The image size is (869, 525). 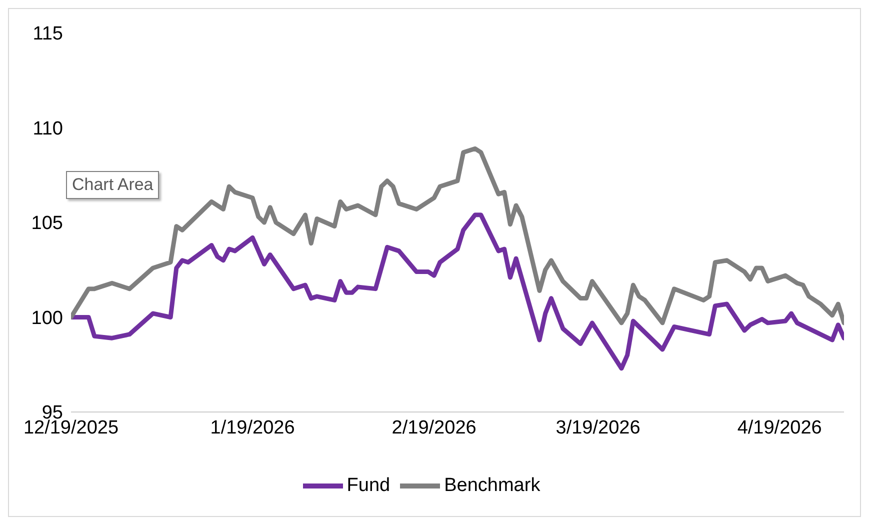 What do you see at coordinates (47, 318) in the screenshot?
I see `y-tick-label: 100` at bounding box center [47, 318].